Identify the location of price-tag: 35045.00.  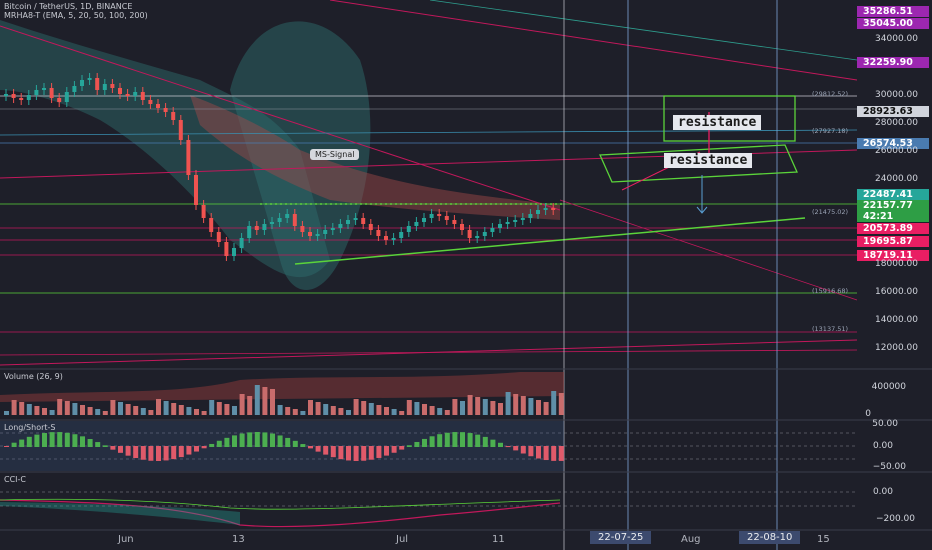
(893, 23).